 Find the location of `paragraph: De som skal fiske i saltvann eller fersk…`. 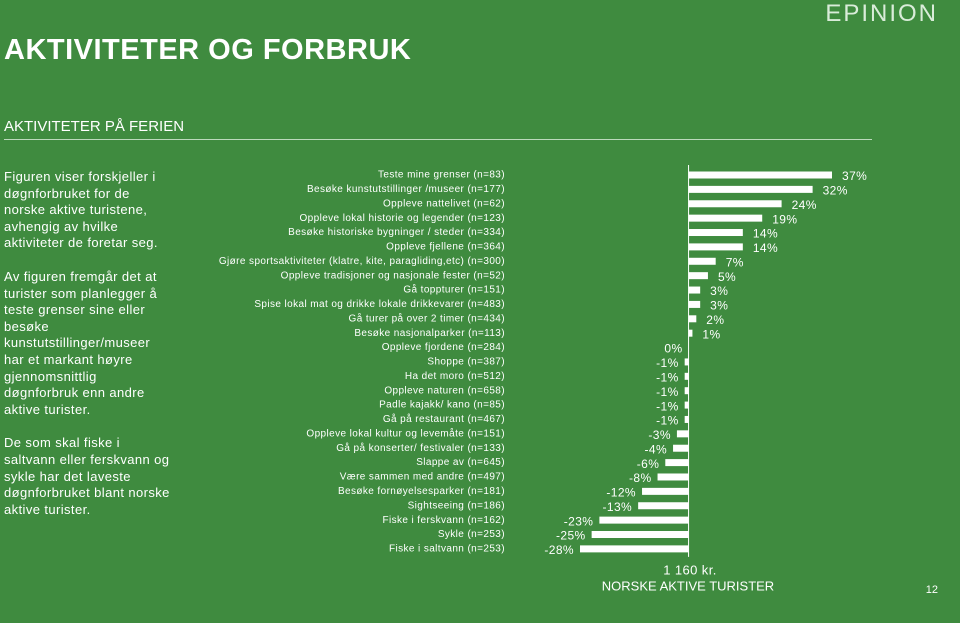

paragraph: De som skal fiske i saltvann eller fersk… is located at coordinates (87, 476).